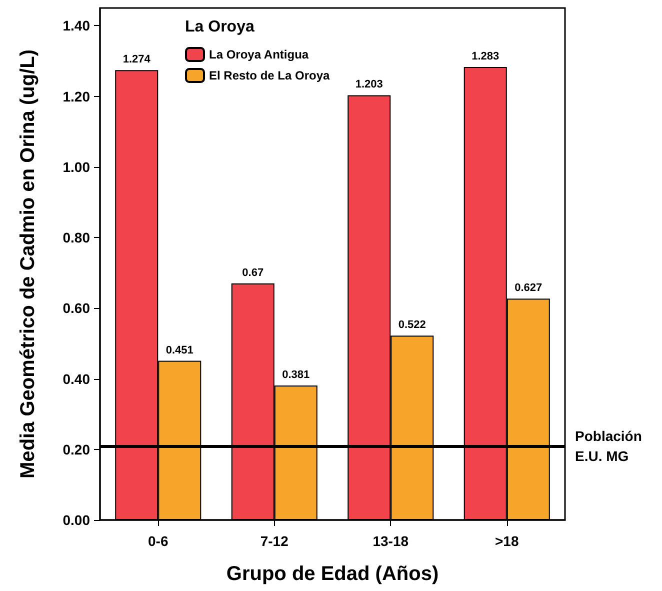  I want to click on legend-label: El Resto de La Oroya, so click(269, 75).